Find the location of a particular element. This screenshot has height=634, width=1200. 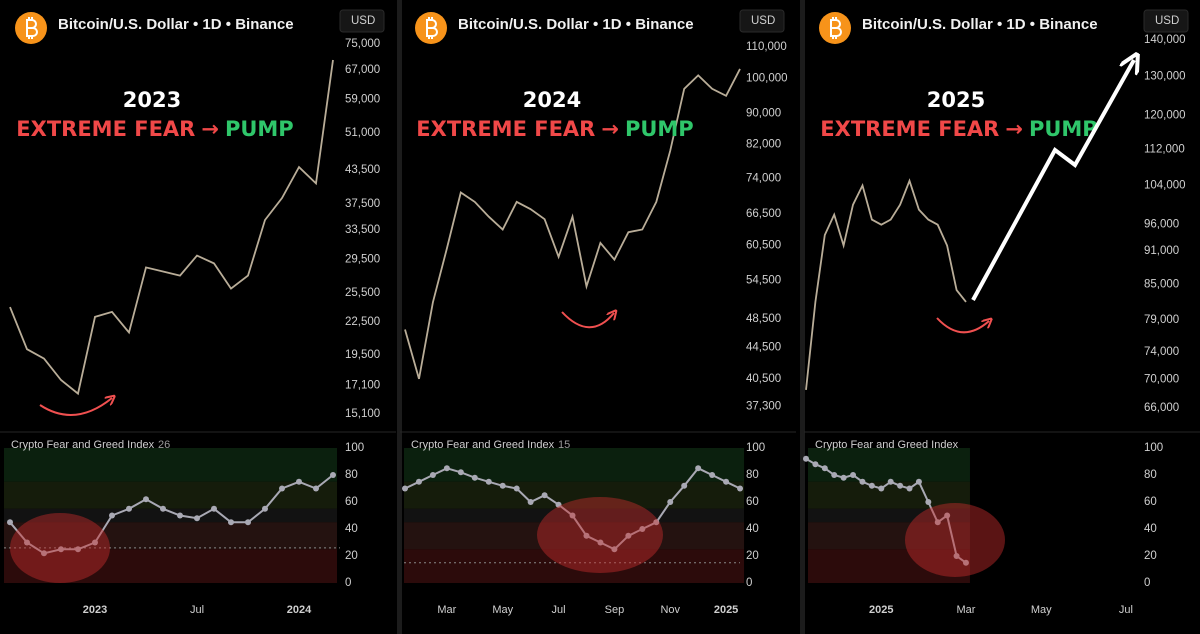

y-tick-label: 33,500 is located at coordinates (362, 230).